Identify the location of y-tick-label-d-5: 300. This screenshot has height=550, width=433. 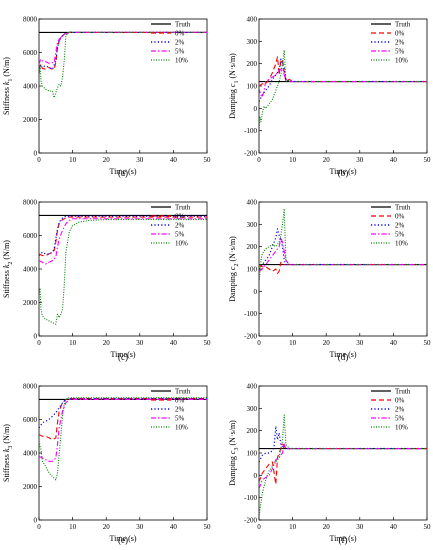
(252, 225).